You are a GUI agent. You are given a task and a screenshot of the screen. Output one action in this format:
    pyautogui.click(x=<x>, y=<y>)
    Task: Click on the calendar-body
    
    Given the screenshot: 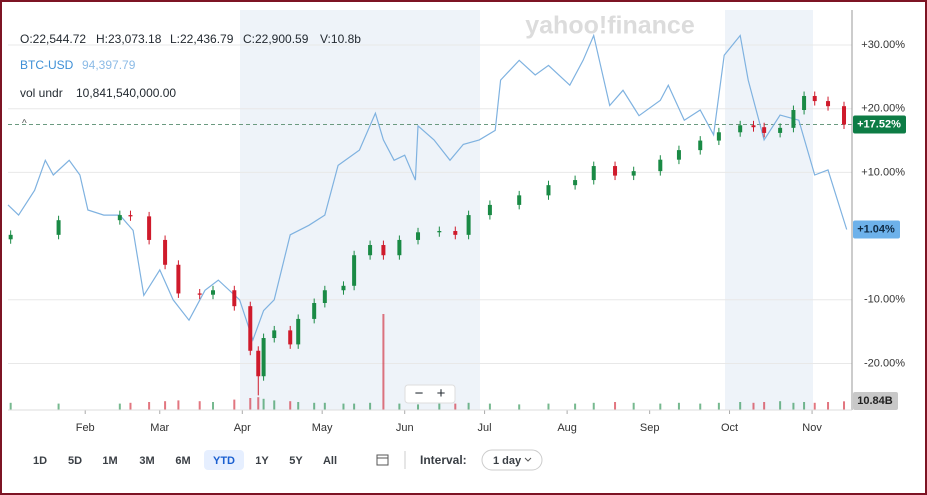 What is the action you would take?
    pyautogui.click(x=382, y=460)
    